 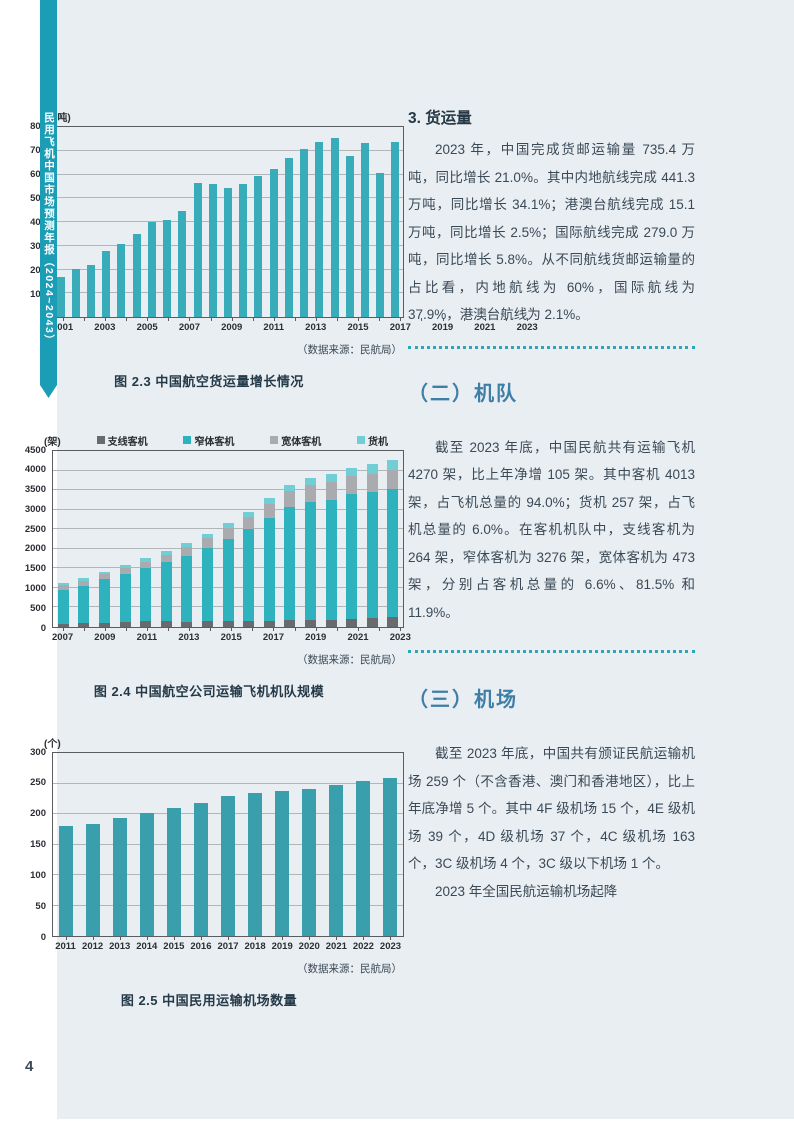 What do you see at coordinates (29, 1066) in the screenshot?
I see `page-number: 4` at bounding box center [29, 1066].